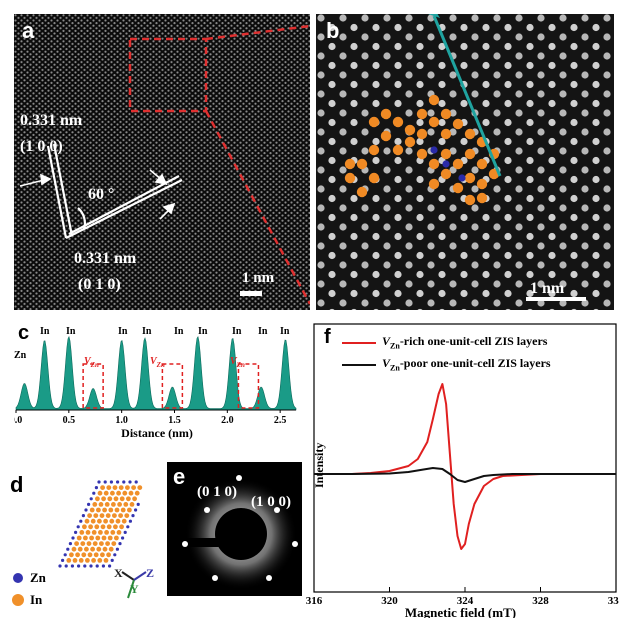 This screenshot has height=618, width=619. Describe the element at coordinates (359, 365) in the screenshot. I see `legend-line-poor` at that location.